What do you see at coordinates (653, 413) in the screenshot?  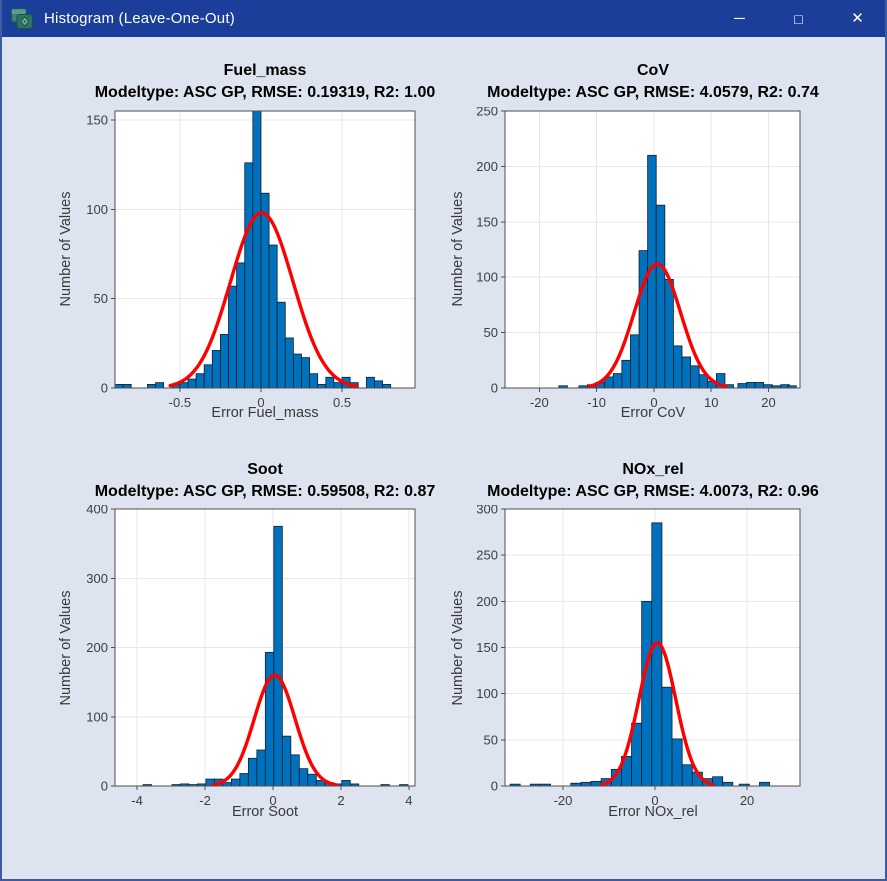 I see `x-axis-label: Error CoV` at bounding box center [653, 413].